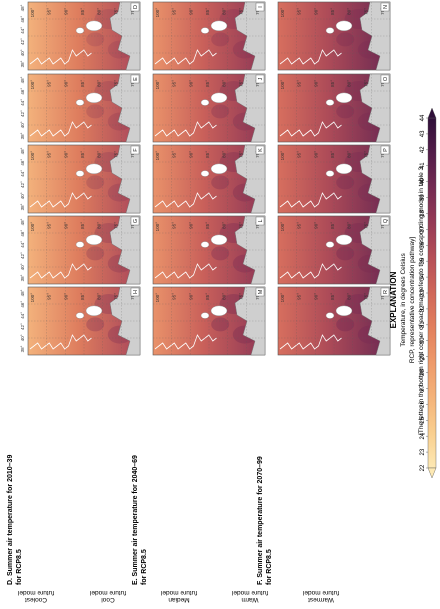  What do you see at coordinates (423, 419) in the screenshot?
I see `legend-tick-label: 25` at bounding box center [423, 419].